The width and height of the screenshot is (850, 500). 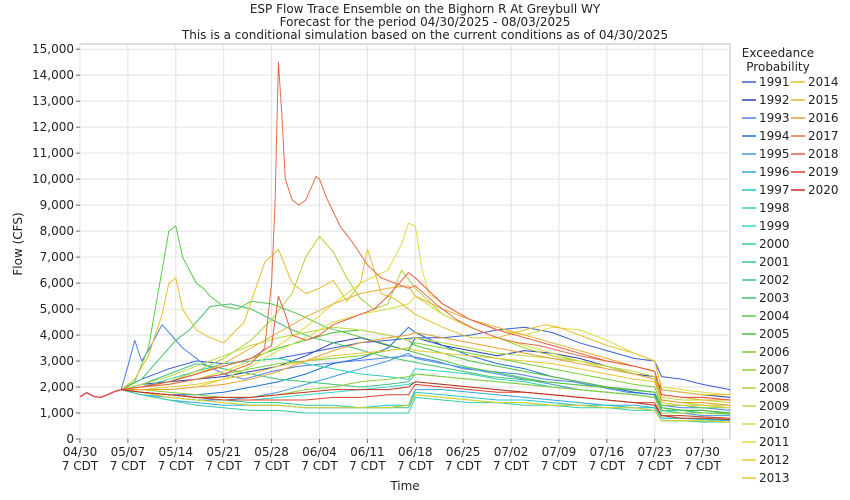 What do you see at coordinates (57, 413) in the screenshot?
I see `y-tick-label: 1,000` at bounding box center [57, 413].